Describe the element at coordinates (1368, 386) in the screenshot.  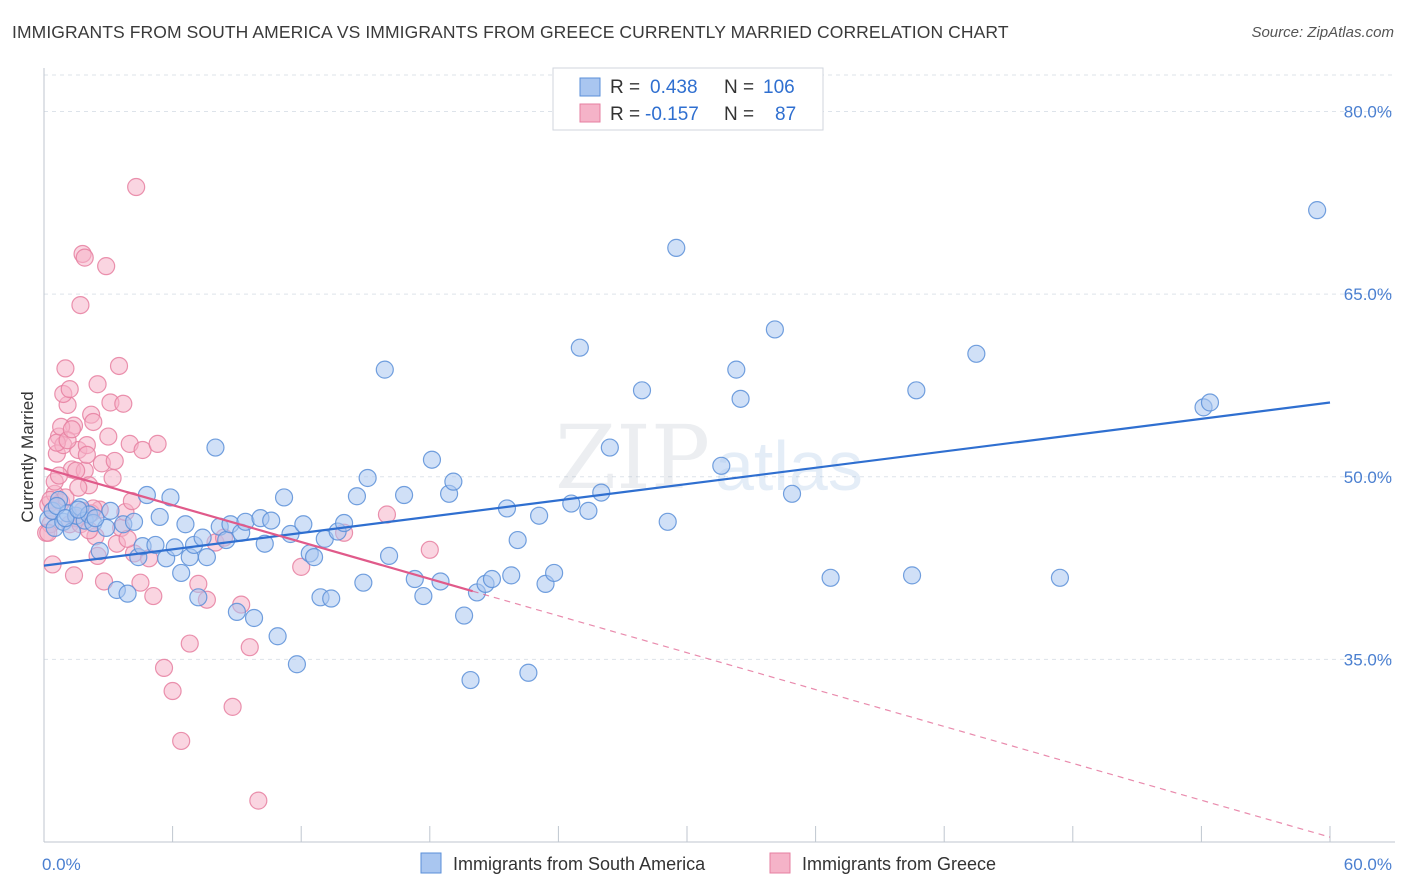
I see `y-tick-labels: 35.0% 50.0% 65.0% 80.0%` at that location.